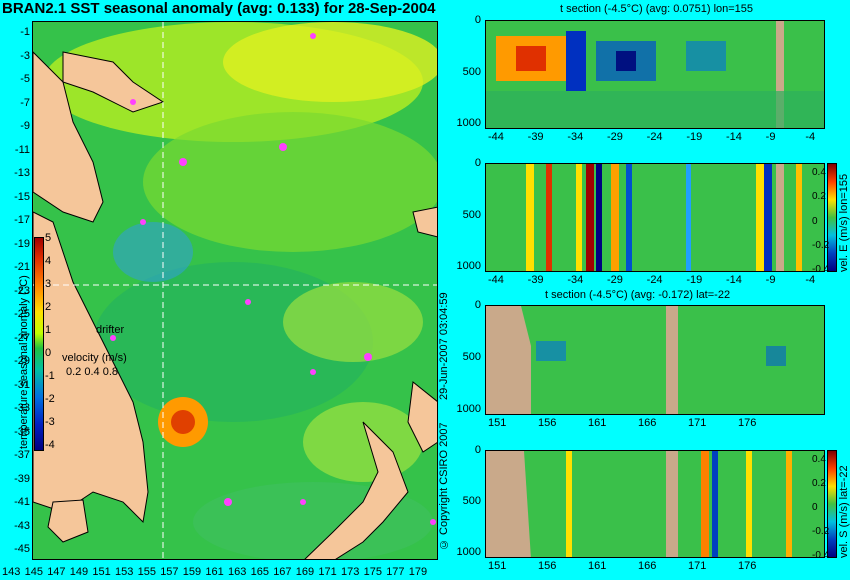  Describe the element at coordinates (444, 486) in the screenshot. I see `copyright-notice: © Copyright CSIRO 2007` at that location.